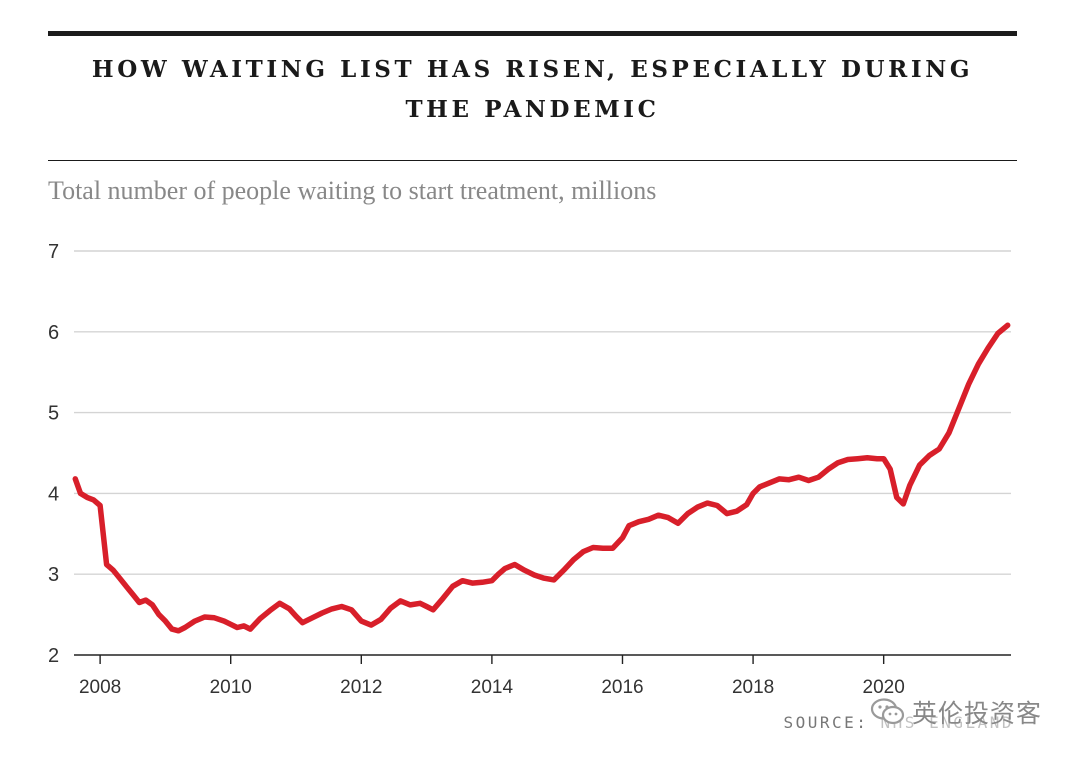  What do you see at coordinates (622, 687) in the screenshot?
I see `x-tick-label-2016: 2016` at bounding box center [622, 687].